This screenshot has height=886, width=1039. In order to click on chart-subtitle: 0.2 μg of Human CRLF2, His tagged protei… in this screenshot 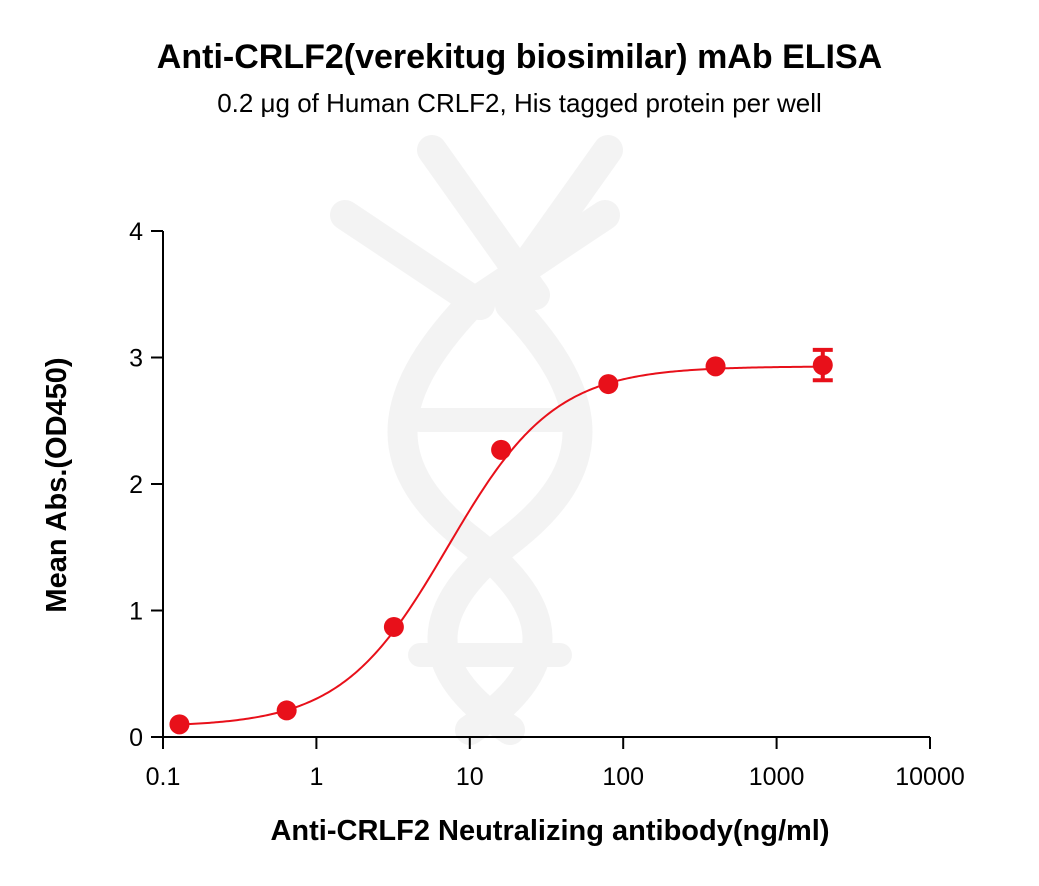, I will do `click(519, 103)`.